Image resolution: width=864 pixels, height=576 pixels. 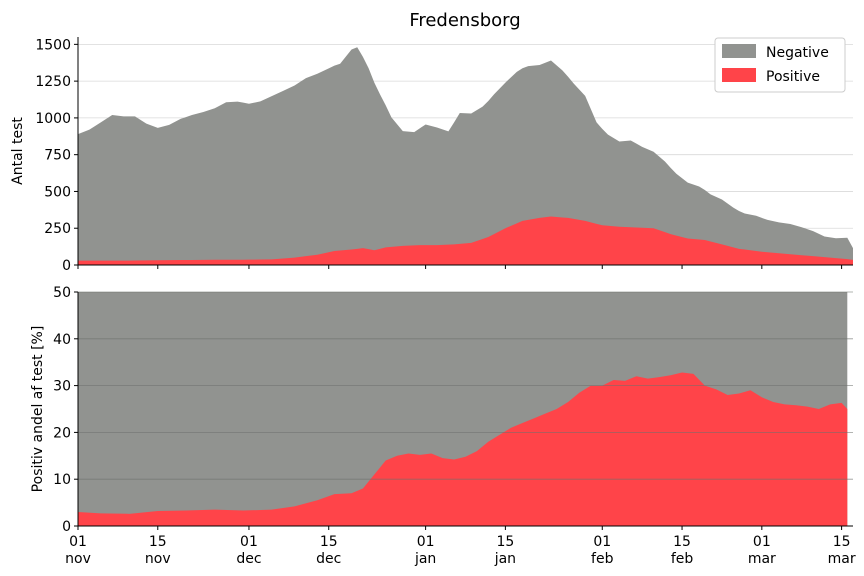 I want to click on bottom-y-tick-label: 0, so click(x=66, y=527).